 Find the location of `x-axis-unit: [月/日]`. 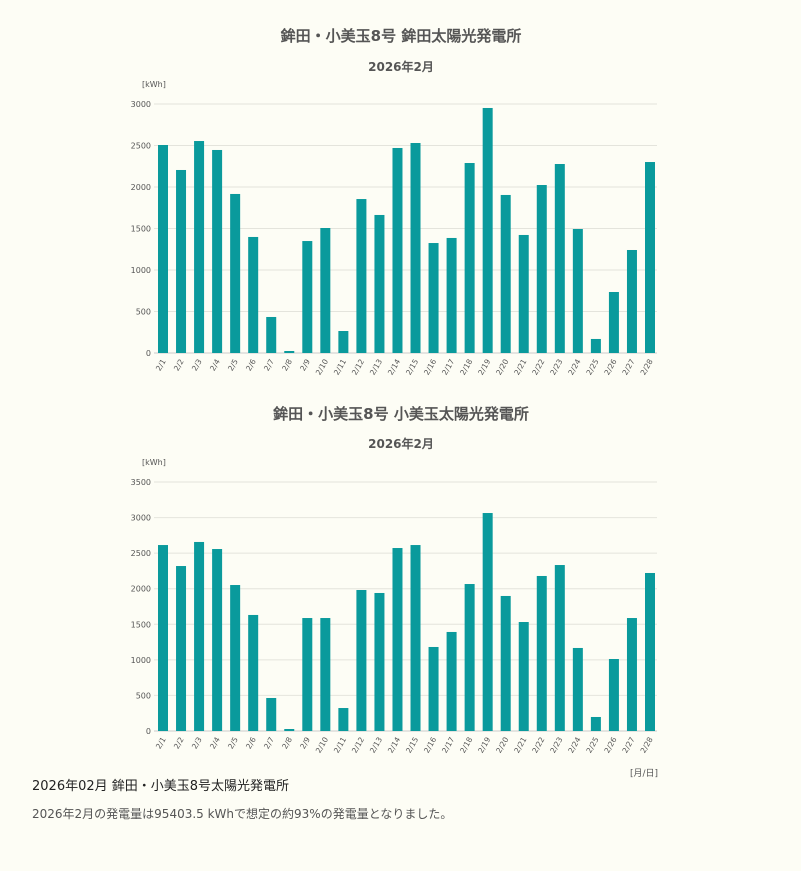

x-axis-unit: [月/日] is located at coordinates (644, 774).